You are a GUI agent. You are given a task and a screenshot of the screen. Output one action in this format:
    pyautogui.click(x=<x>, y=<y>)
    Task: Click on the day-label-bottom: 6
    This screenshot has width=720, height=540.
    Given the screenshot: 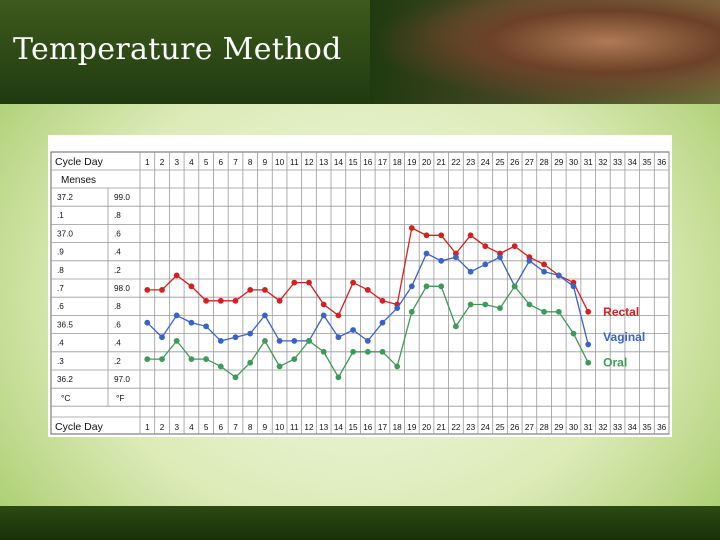 What is the action you would take?
    pyautogui.click(x=221, y=427)
    